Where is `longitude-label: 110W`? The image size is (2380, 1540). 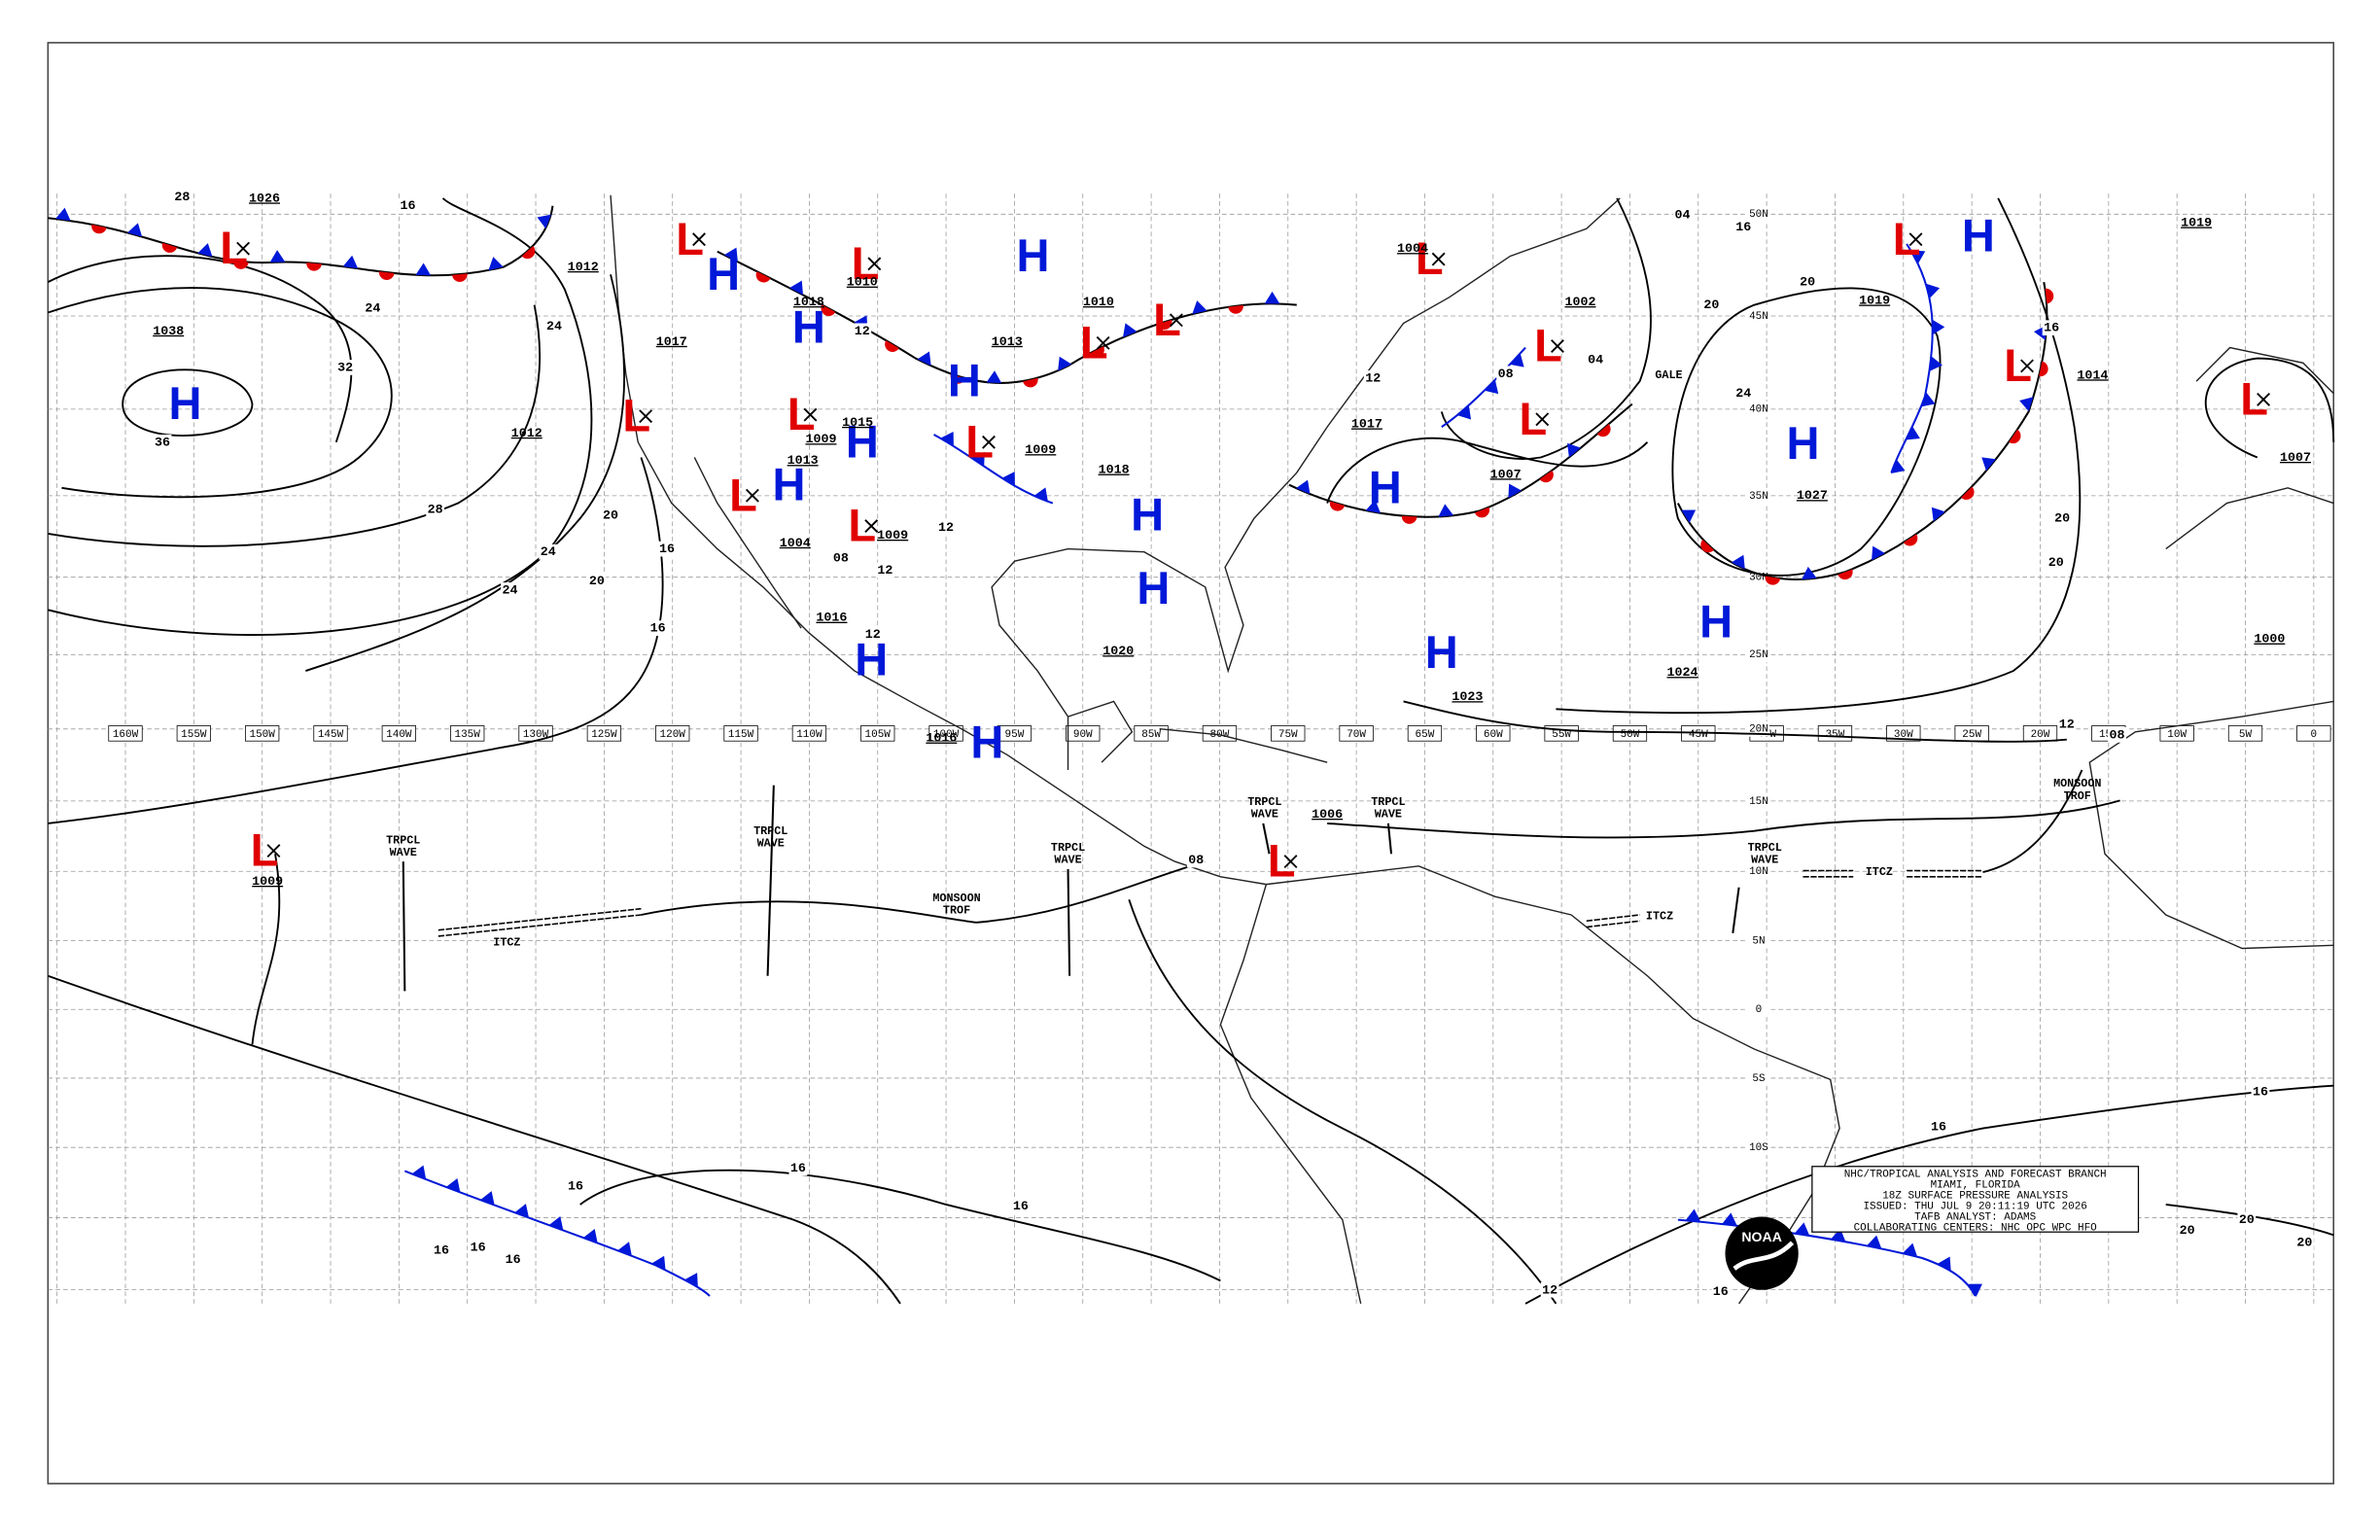
longitude-label: 110W is located at coordinates (809, 735).